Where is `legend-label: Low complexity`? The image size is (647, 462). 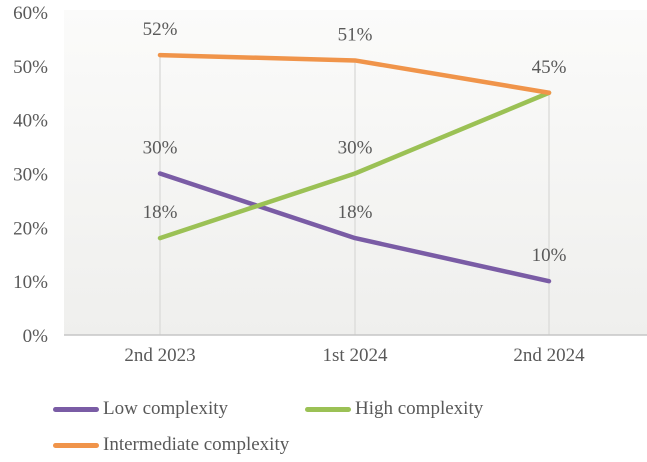
legend-label: Low complexity is located at coordinates (166, 408).